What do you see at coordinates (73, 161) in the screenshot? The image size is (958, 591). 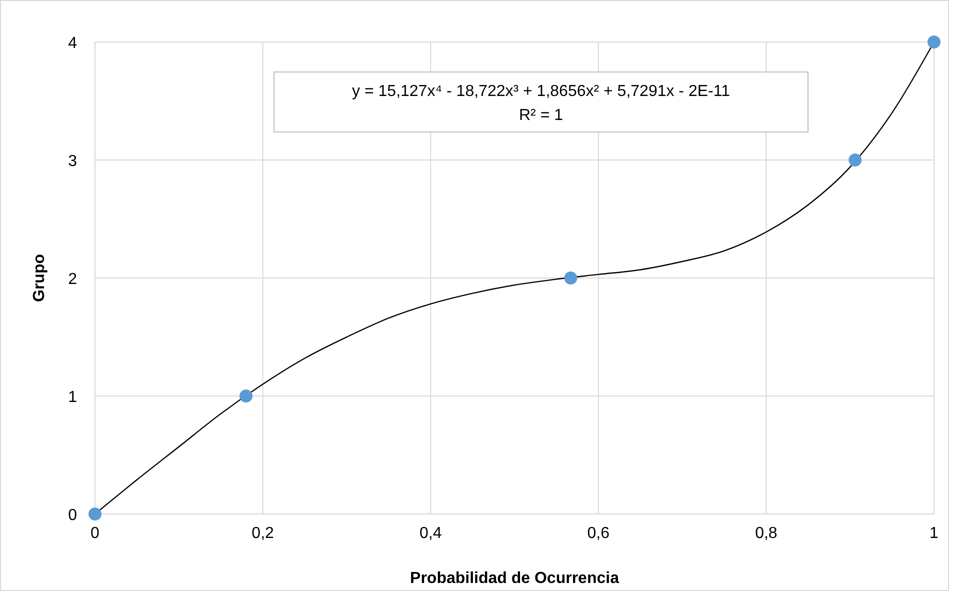 I see `y-tick-label: 3` at bounding box center [73, 161].